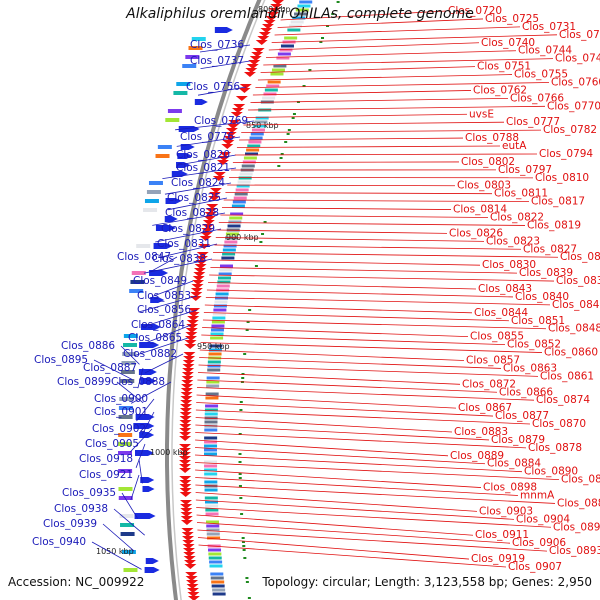 The image size is (600, 600). Describe the element at coordinates (526, 392) in the screenshot. I see `right-gene-label: Clos_0866` at that location.